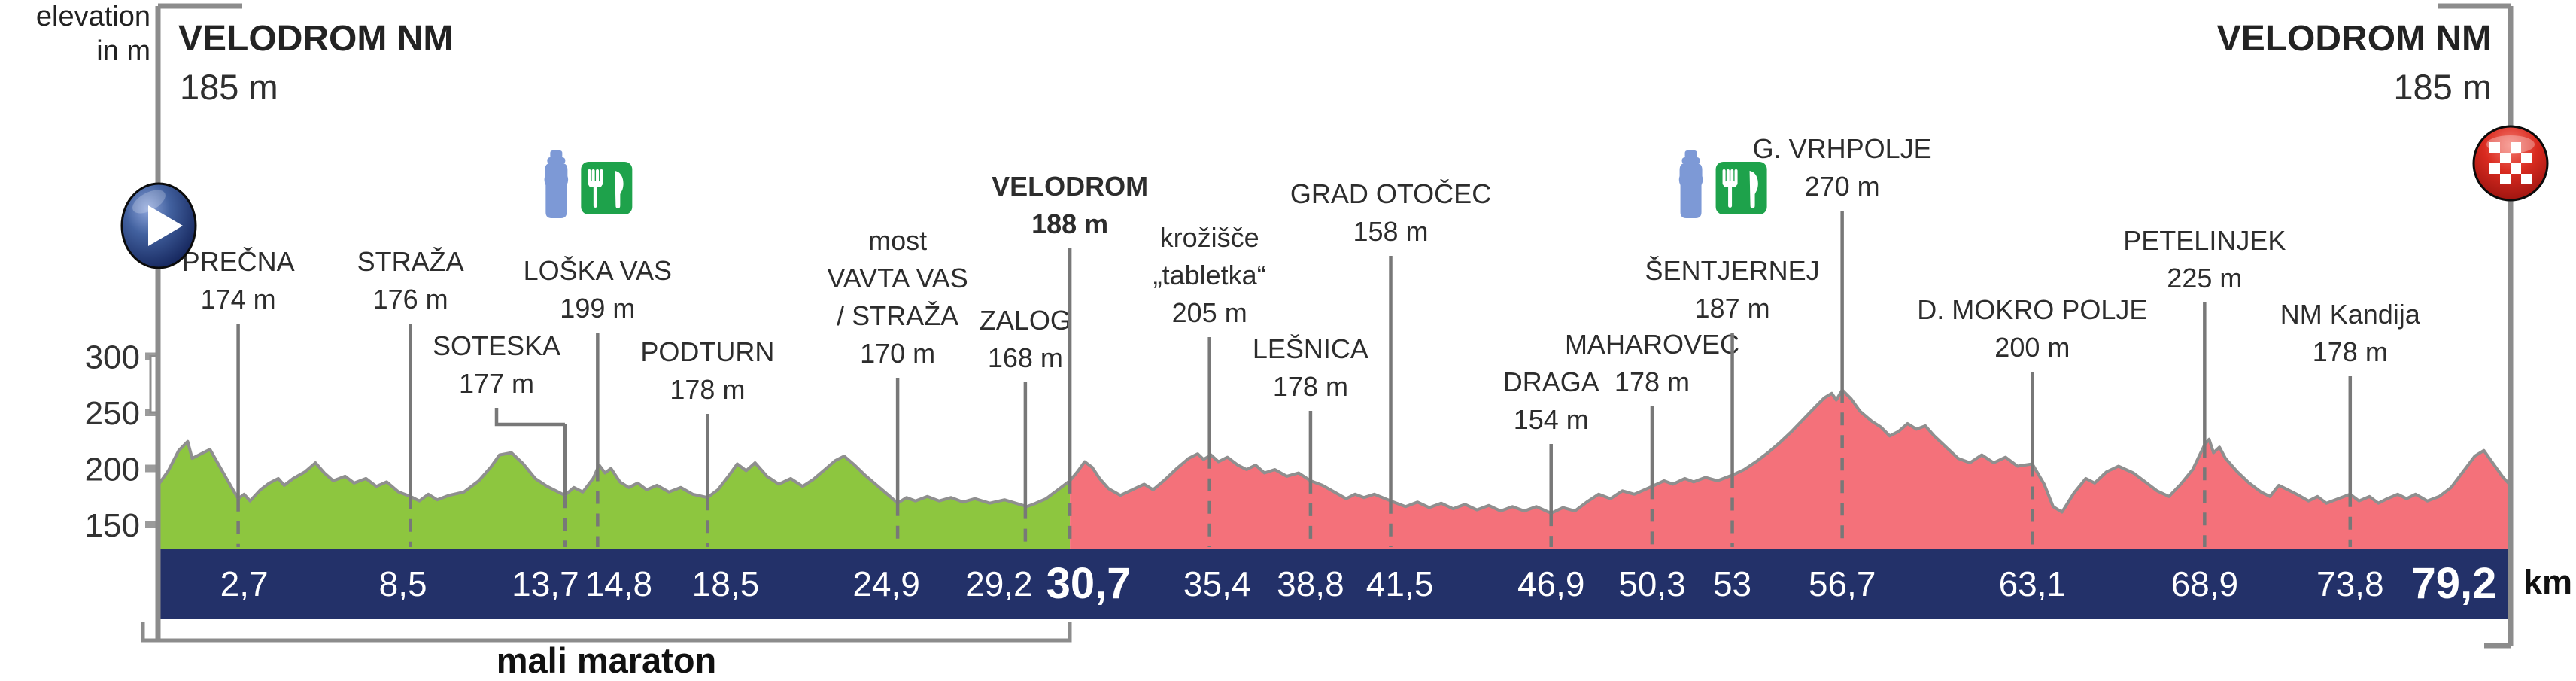 The height and width of the screenshot is (681, 2576). Describe the element at coordinates (2351, 314) in the screenshot. I see `waypoint-name: NM Kandija` at that location.